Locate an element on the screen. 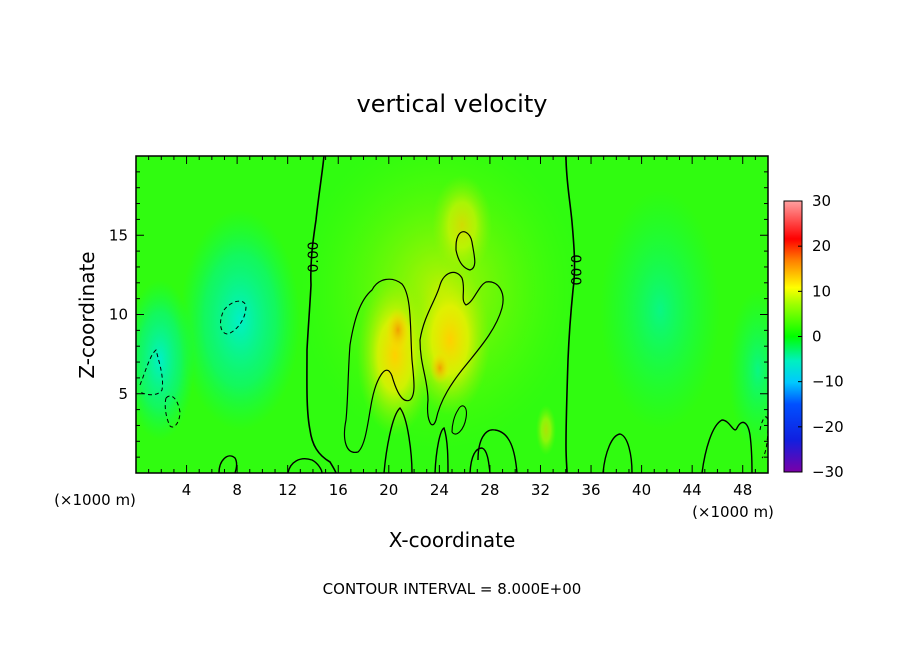 The height and width of the screenshot is (654, 904). x-tick-label: 4 is located at coordinates (187, 490).